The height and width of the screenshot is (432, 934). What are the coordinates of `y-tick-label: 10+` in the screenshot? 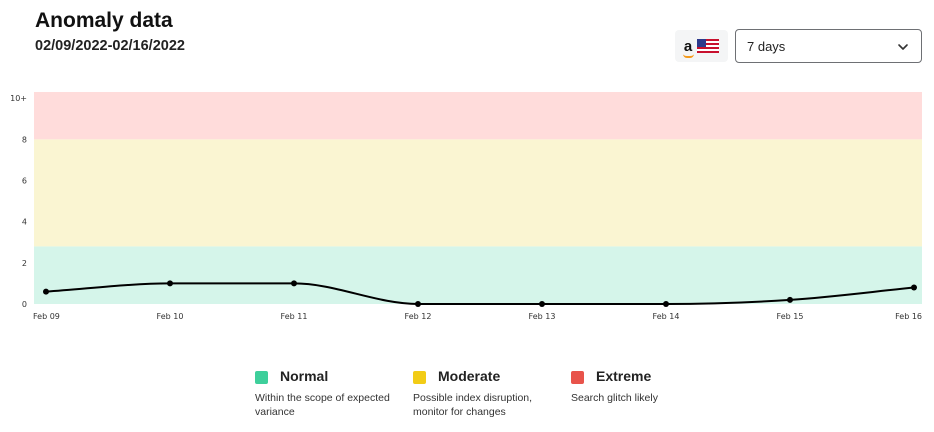 It's located at (18, 98).